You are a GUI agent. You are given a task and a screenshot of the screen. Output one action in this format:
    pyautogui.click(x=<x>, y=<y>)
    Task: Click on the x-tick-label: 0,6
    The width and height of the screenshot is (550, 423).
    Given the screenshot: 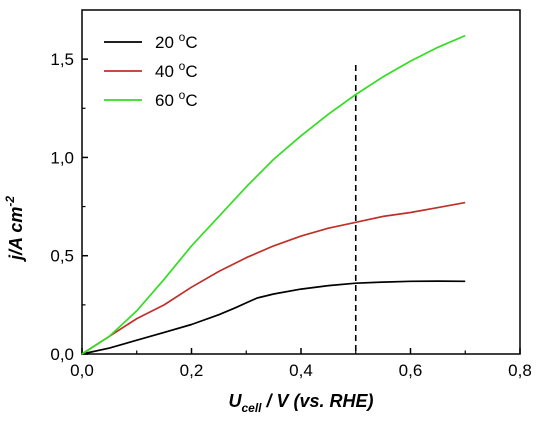 What is the action you would take?
    pyautogui.click(x=411, y=370)
    